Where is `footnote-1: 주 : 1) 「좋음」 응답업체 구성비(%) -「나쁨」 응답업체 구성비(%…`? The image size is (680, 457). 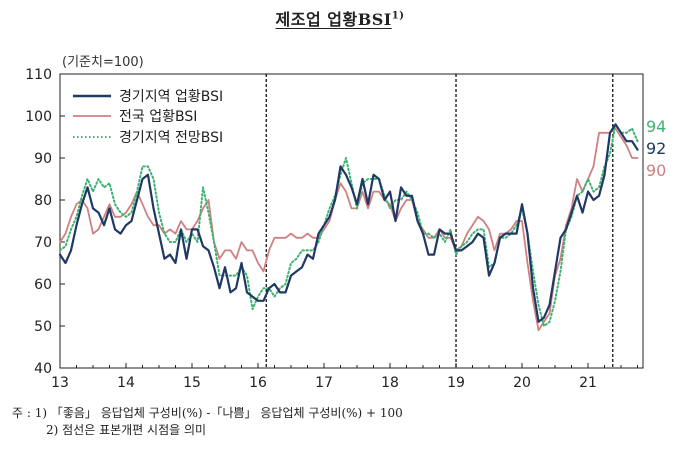
footnote-1: 주 : 1) 「좋음」 응답업체 구성비(%) -「나쁨」 응답업체 구성비(%… is located at coordinates (207, 413).